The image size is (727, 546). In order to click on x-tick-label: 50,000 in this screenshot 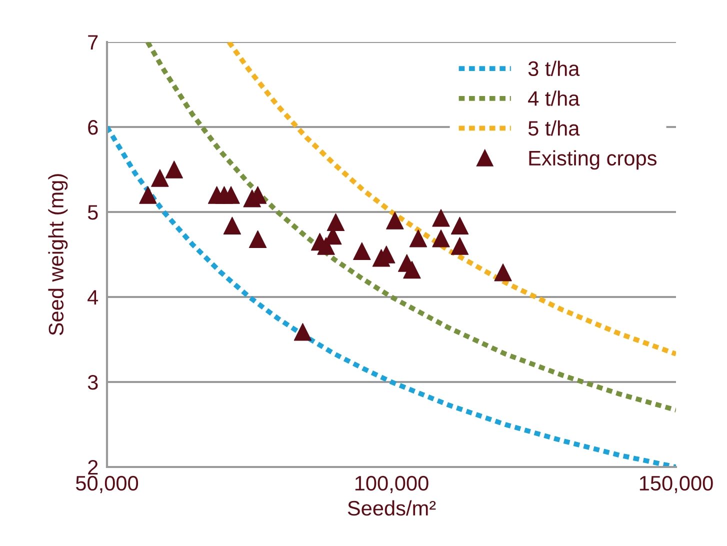, I will do `click(107, 485)`.